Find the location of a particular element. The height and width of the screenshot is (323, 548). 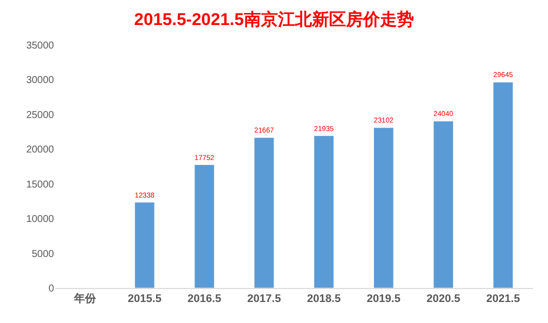

x-tick-label: 2017.5 is located at coordinates (264, 299).